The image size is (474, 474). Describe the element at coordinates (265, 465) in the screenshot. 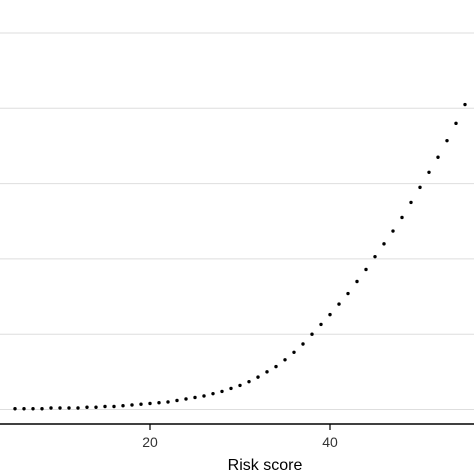

I see `x-axis-title: Risk score` at that location.